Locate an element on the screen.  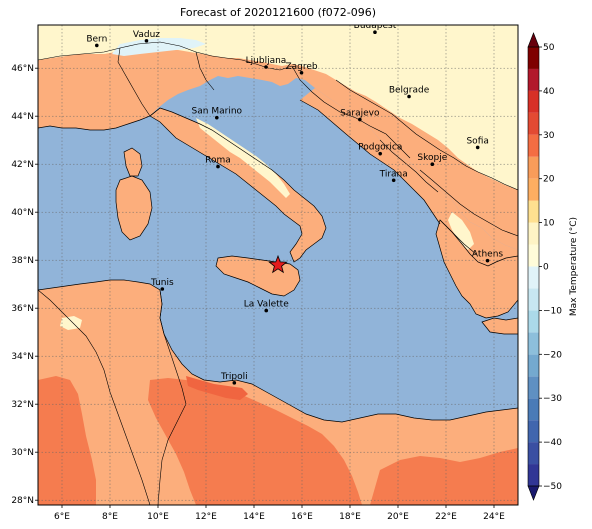
lat-tick-label: 42°N is located at coordinates (22, 165).